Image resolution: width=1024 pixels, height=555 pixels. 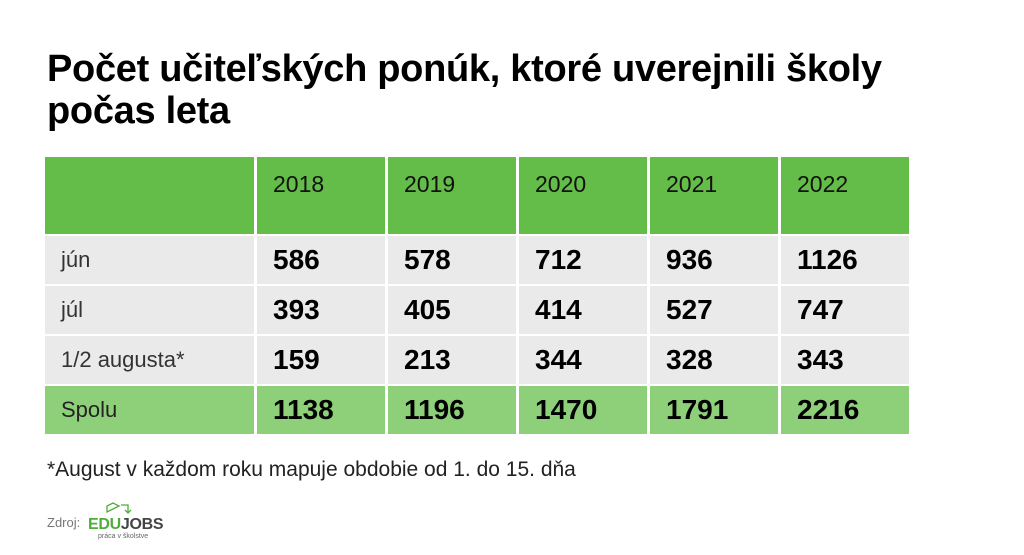 What do you see at coordinates (845, 360) in the screenshot?
I see `cell-aug-2022: 343` at bounding box center [845, 360].